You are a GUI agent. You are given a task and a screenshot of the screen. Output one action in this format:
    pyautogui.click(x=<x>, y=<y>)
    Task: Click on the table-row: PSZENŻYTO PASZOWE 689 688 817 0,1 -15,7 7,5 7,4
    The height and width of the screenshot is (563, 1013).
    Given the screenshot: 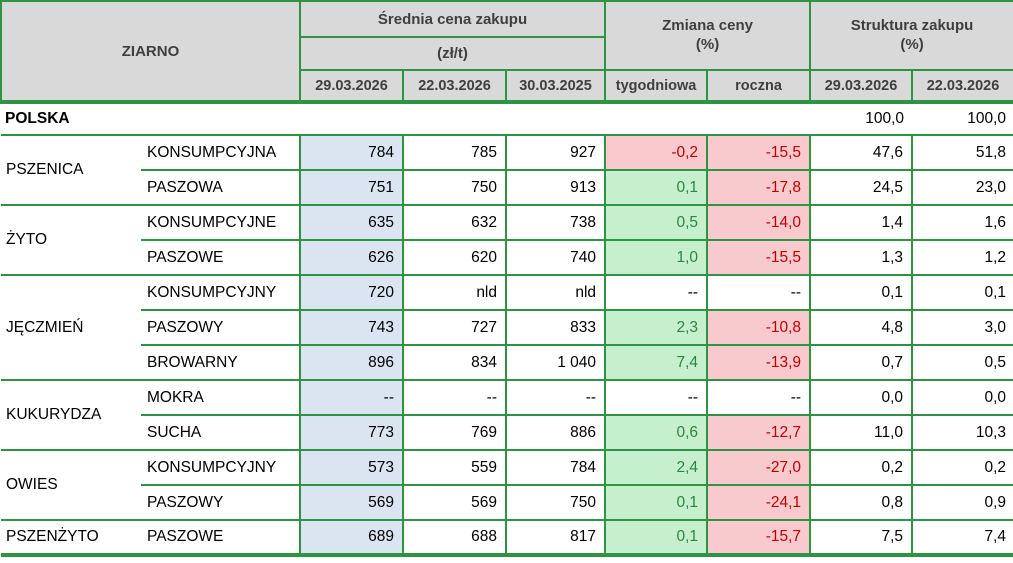 What is the action you would take?
    pyautogui.click(x=507, y=538)
    